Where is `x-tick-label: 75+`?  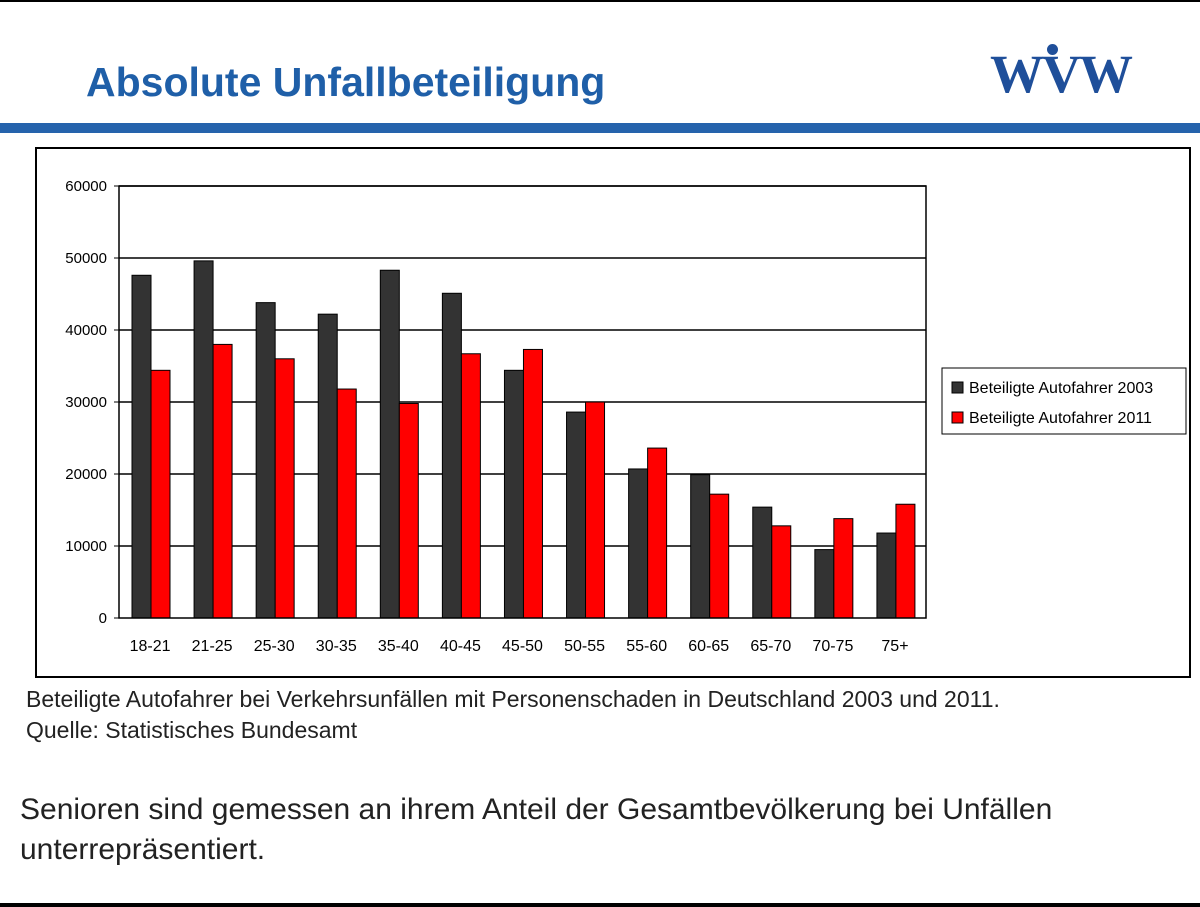 x-tick-label: 75+ is located at coordinates (894, 646).